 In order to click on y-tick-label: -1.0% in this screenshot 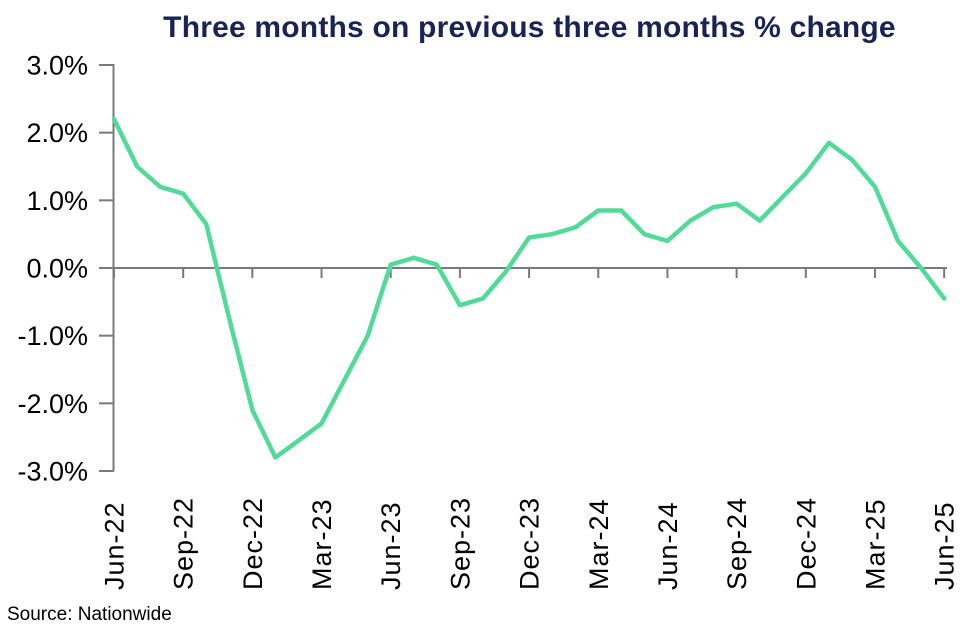, I will do `click(52, 336)`.